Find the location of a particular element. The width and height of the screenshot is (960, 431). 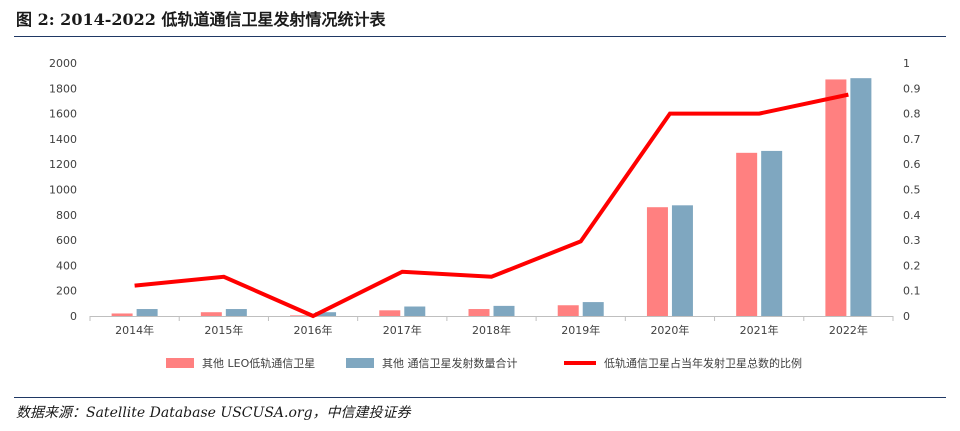

y-left-tick-label: 0 is located at coordinates (73, 316).